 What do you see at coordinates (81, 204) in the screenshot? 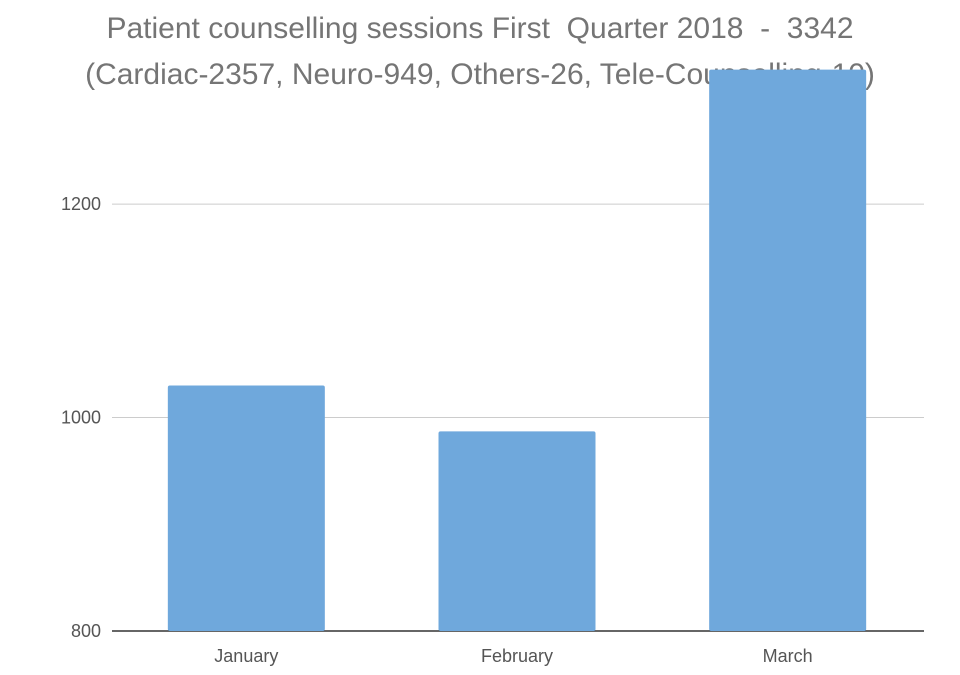
I see `y-tick-label: 1200` at bounding box center [81, 204].